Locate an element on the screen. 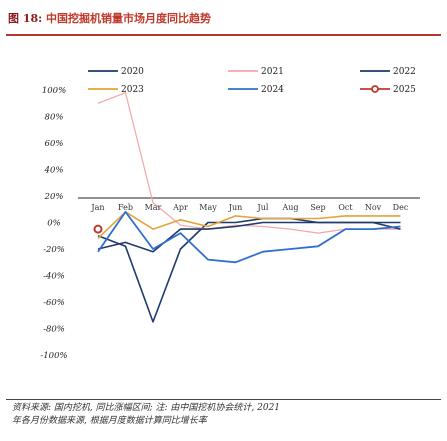 This screenshot has width=447, height=441. source-line-2: 年各月份数据来源, 根据月度数据计算同比增长率 is located at coordinates (109, 421).